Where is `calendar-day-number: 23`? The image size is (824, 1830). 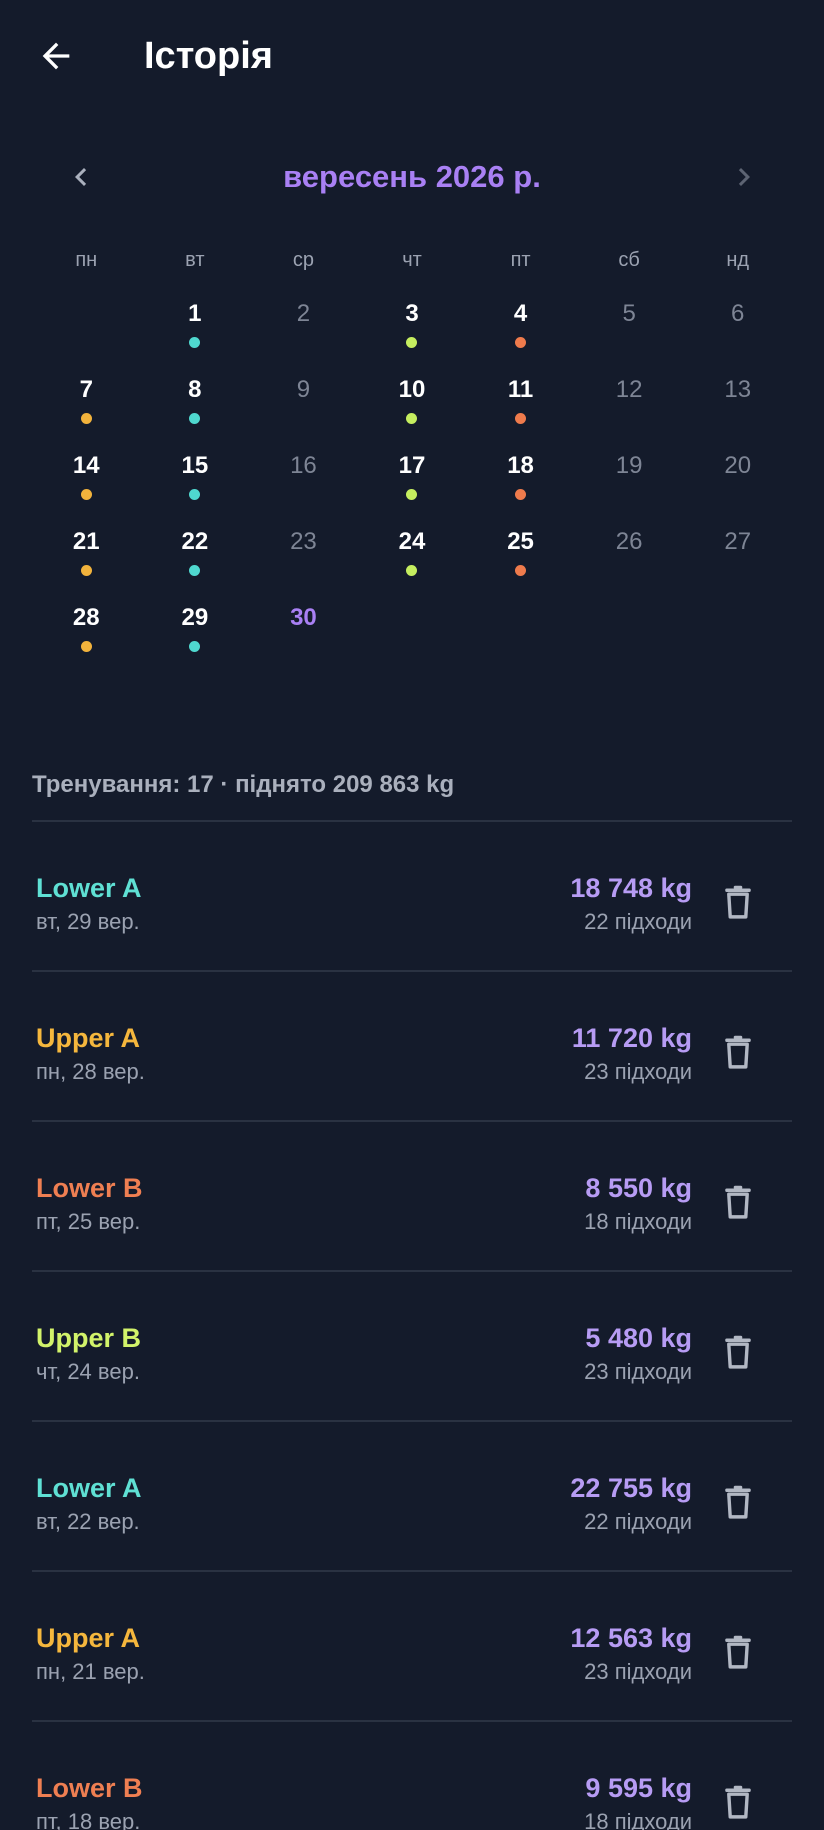
calendar-day-number: 23 is located at coordinates (303, 541).